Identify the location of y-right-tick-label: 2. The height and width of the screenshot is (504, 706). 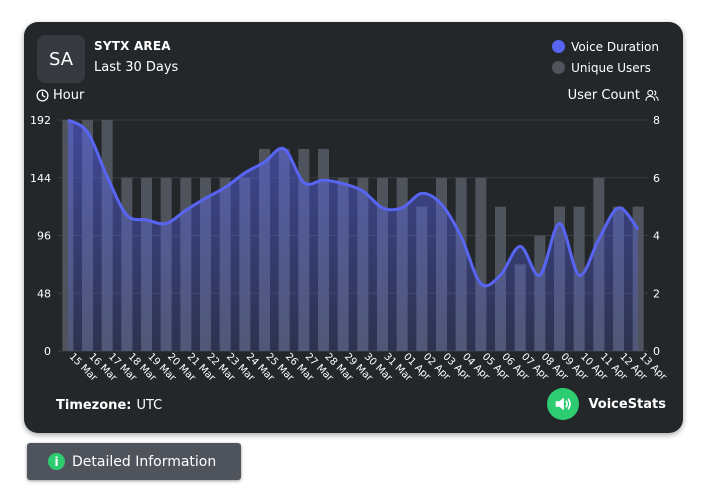
(656, 293).